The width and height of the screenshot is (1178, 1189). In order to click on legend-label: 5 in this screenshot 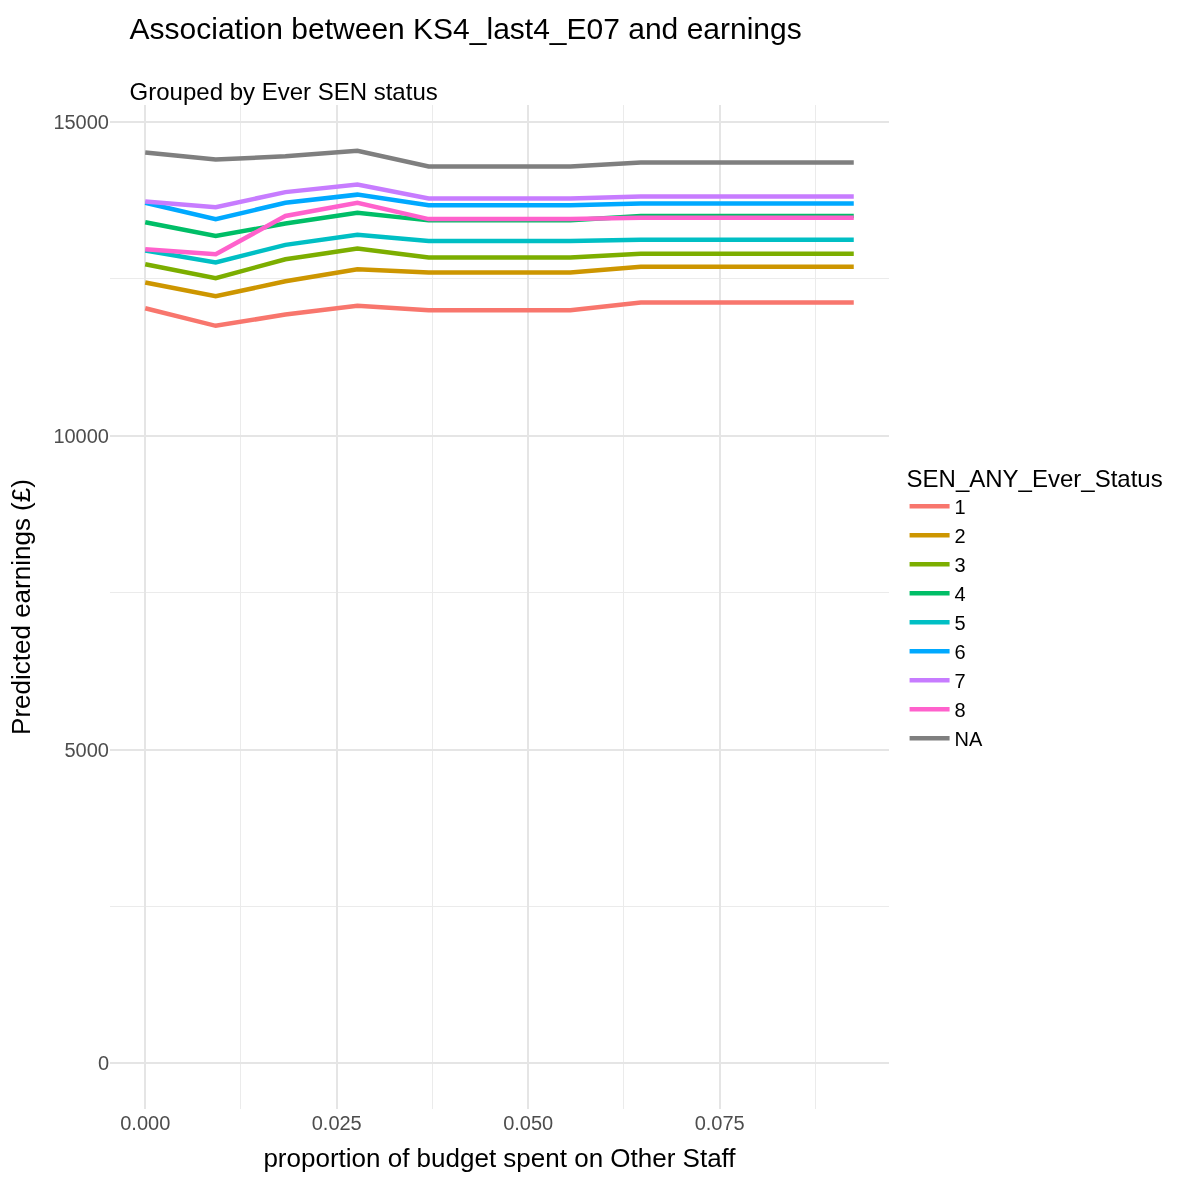, I will do `click(960, 623)`.